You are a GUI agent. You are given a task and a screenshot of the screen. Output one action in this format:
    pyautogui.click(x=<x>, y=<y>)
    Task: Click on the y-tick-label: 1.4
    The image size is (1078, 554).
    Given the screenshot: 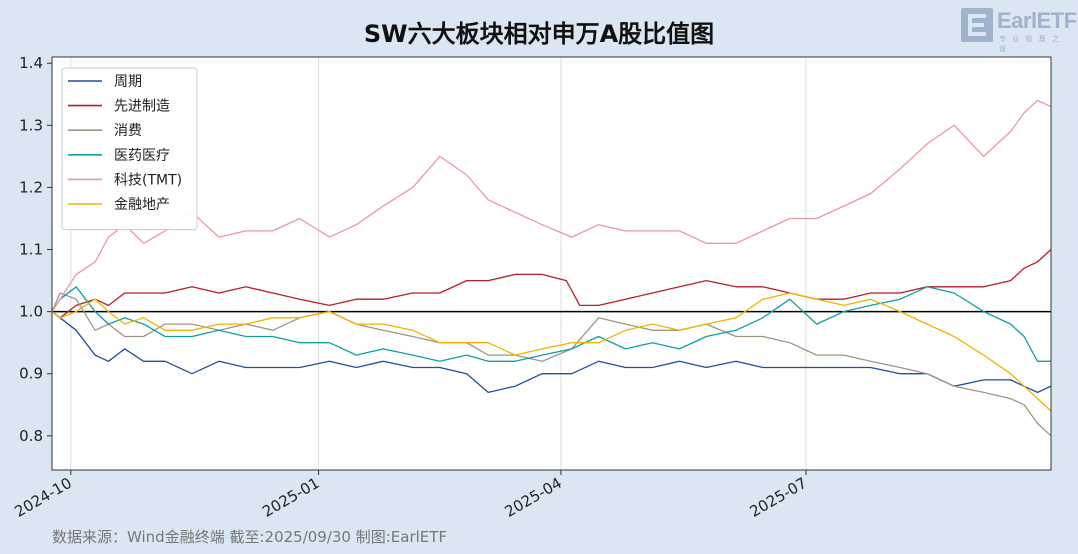 What is the action you would take?
    pyautogui.click(x=31, y=63)
    